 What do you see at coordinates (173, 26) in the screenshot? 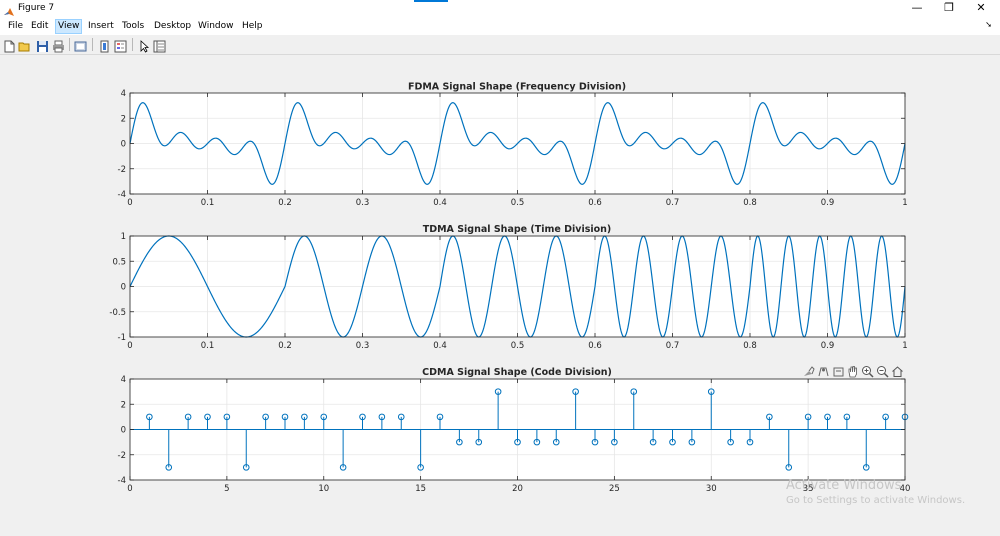
I see `menu-desktop: Desktop` at bounding box center [173, 26].